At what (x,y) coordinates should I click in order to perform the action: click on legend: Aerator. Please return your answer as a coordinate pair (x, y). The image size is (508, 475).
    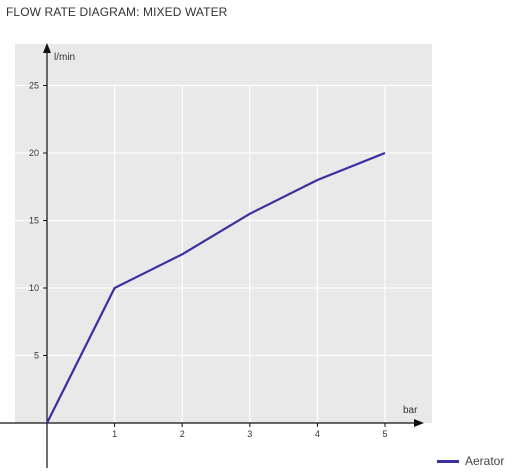
    Looking at the image, I should click on (470, 461).